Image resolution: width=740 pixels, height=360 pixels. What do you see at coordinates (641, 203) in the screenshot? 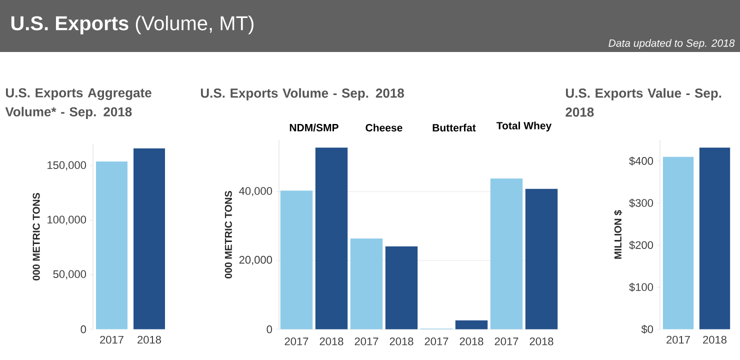
I see `y-tick-label: $300` at bounding box center [641, 203].